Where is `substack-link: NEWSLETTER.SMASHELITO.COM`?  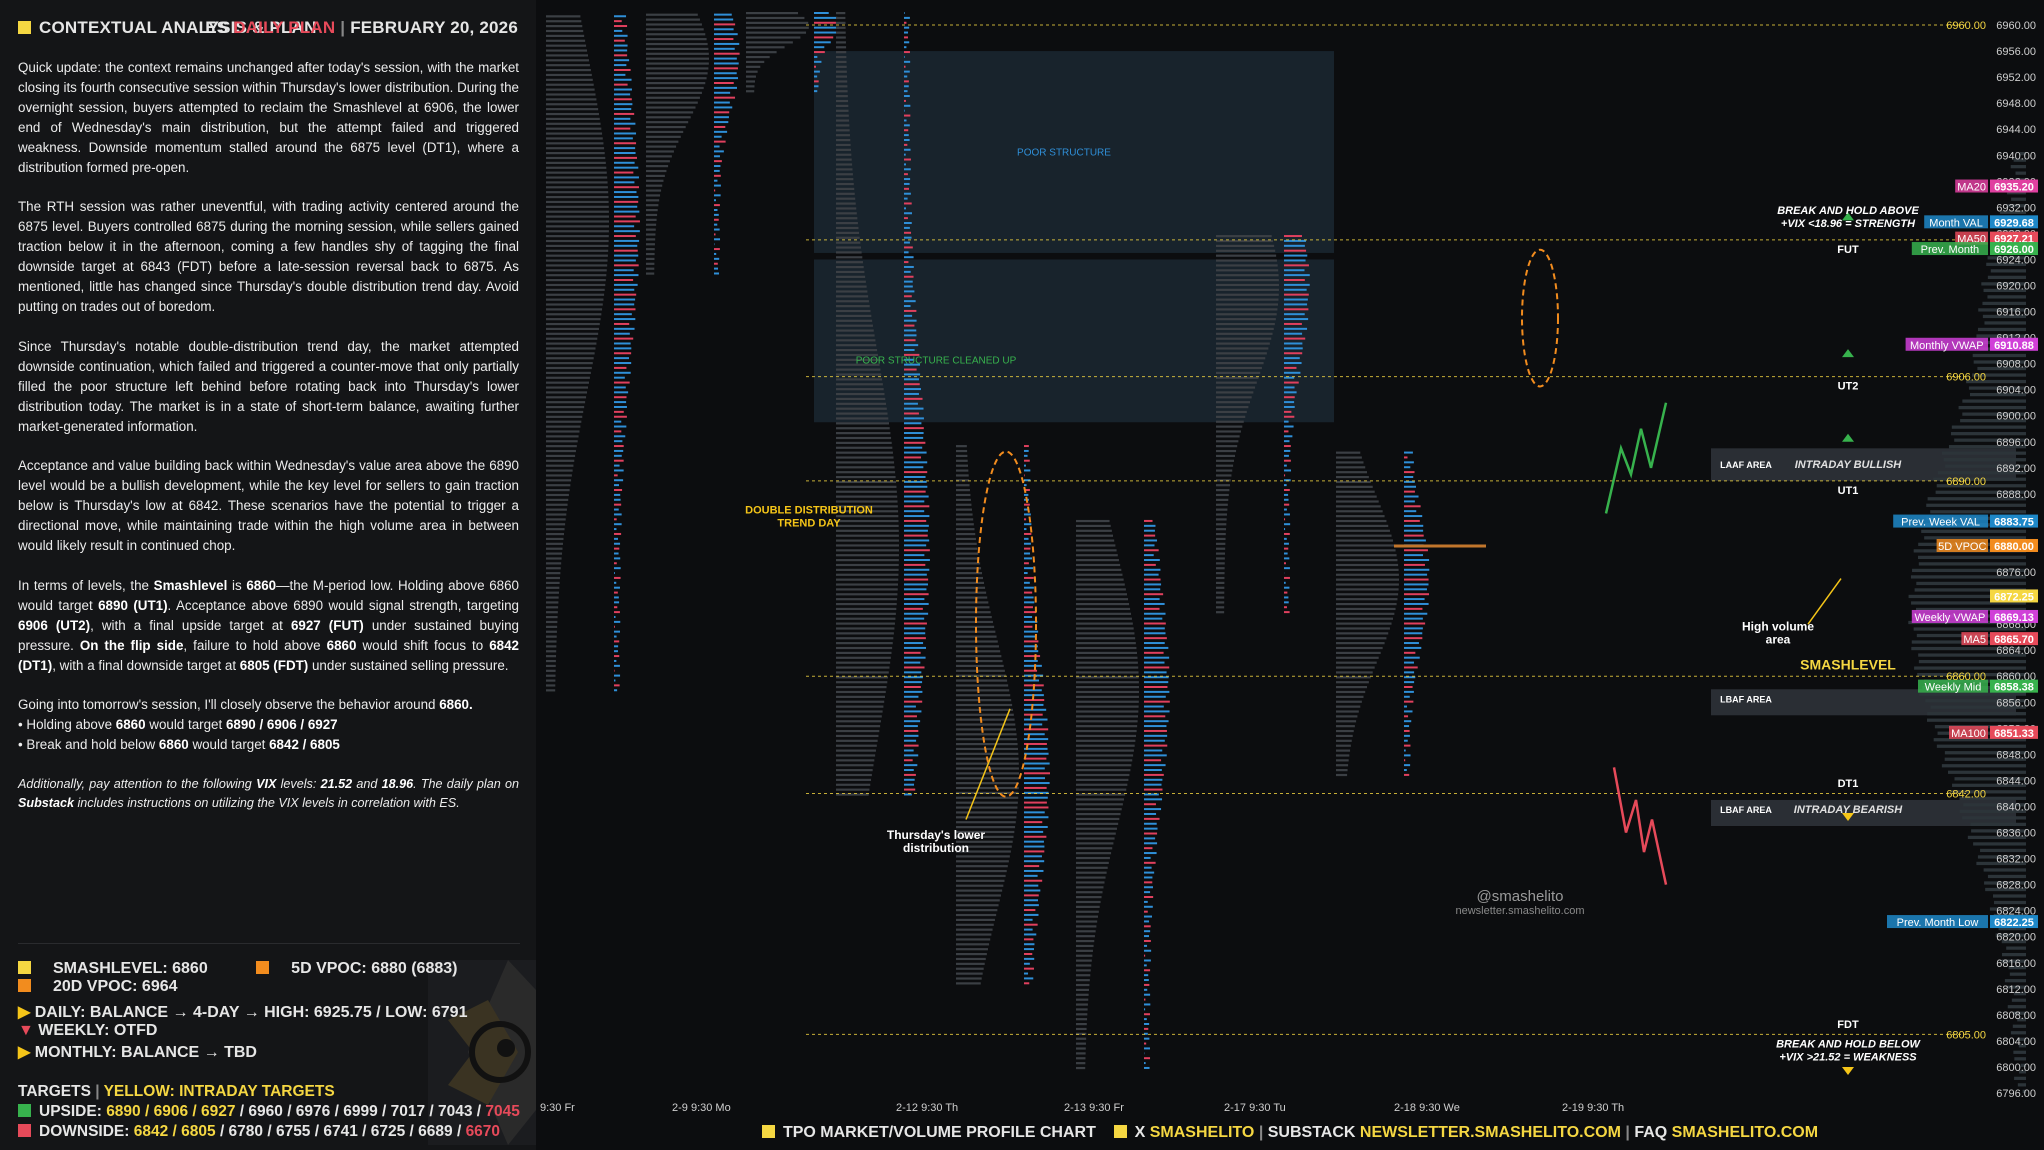
substack-link: NEWSLETTER.SMASHELITO.COM is located at coordinates (1490, 1132).